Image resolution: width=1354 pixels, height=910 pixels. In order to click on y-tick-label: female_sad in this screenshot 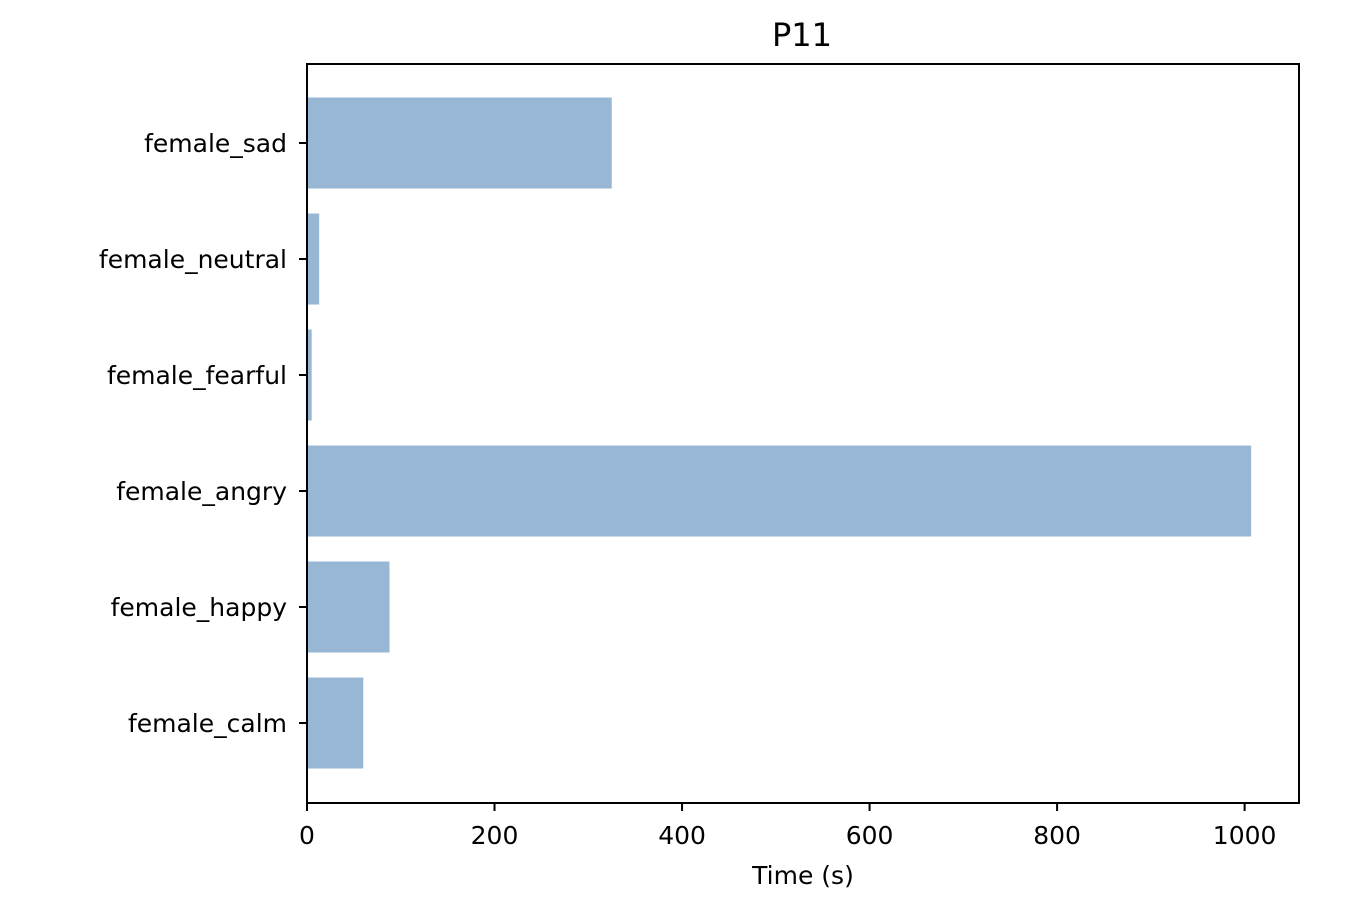, I will do `click(215, 143)`.